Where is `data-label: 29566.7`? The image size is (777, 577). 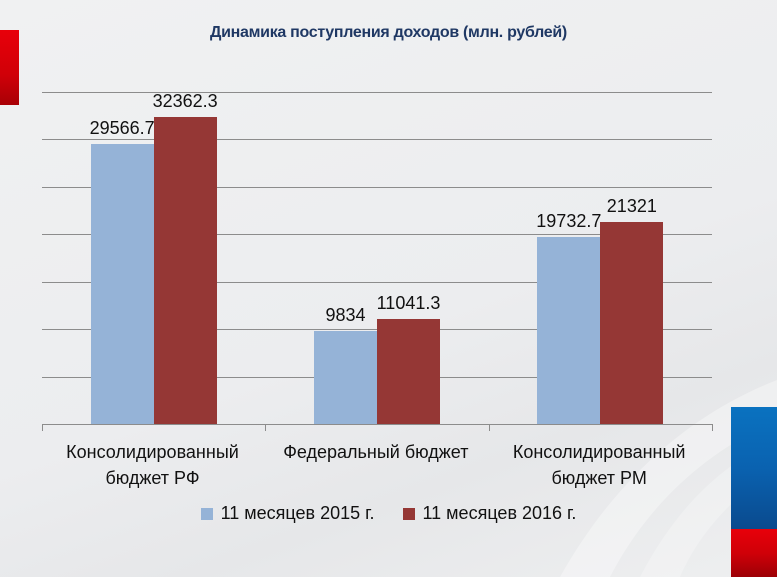
data-label: 29566.7 is located at coordinates (122, 127).